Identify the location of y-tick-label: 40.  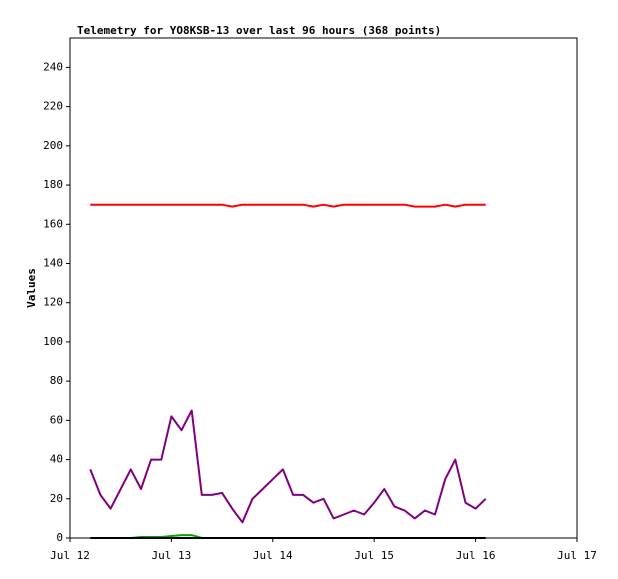
(56, 459).